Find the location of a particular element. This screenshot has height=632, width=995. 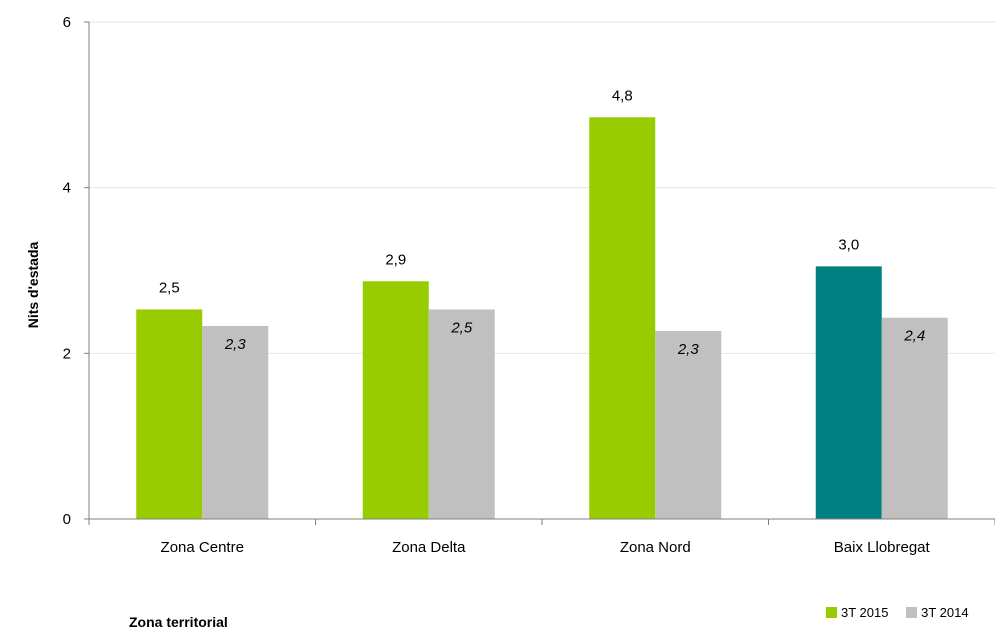

data-label: 2,9 is located at coordinates (395, 259).